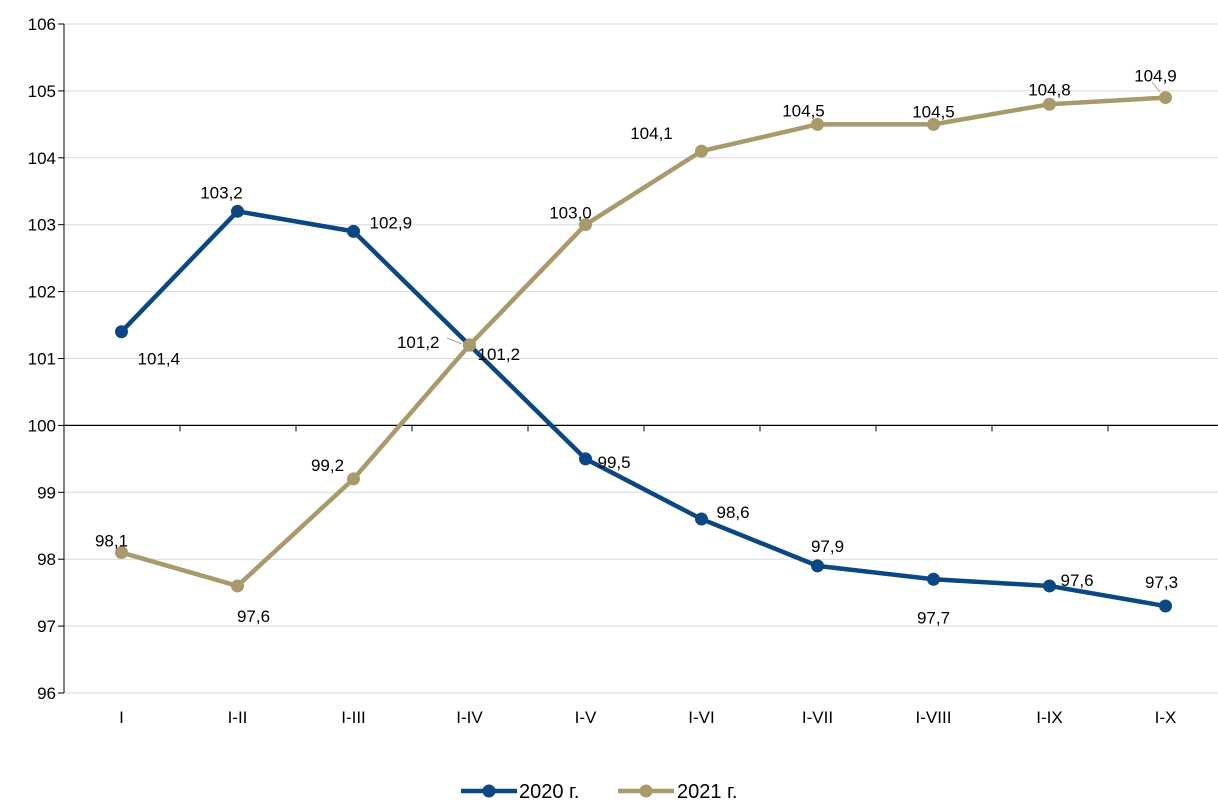 The width and height of the screenshot is (1218, 805). Describe the element at coordinates (1166, 717) in the screenshot. I see `x-tick-label: I-X` at that location.